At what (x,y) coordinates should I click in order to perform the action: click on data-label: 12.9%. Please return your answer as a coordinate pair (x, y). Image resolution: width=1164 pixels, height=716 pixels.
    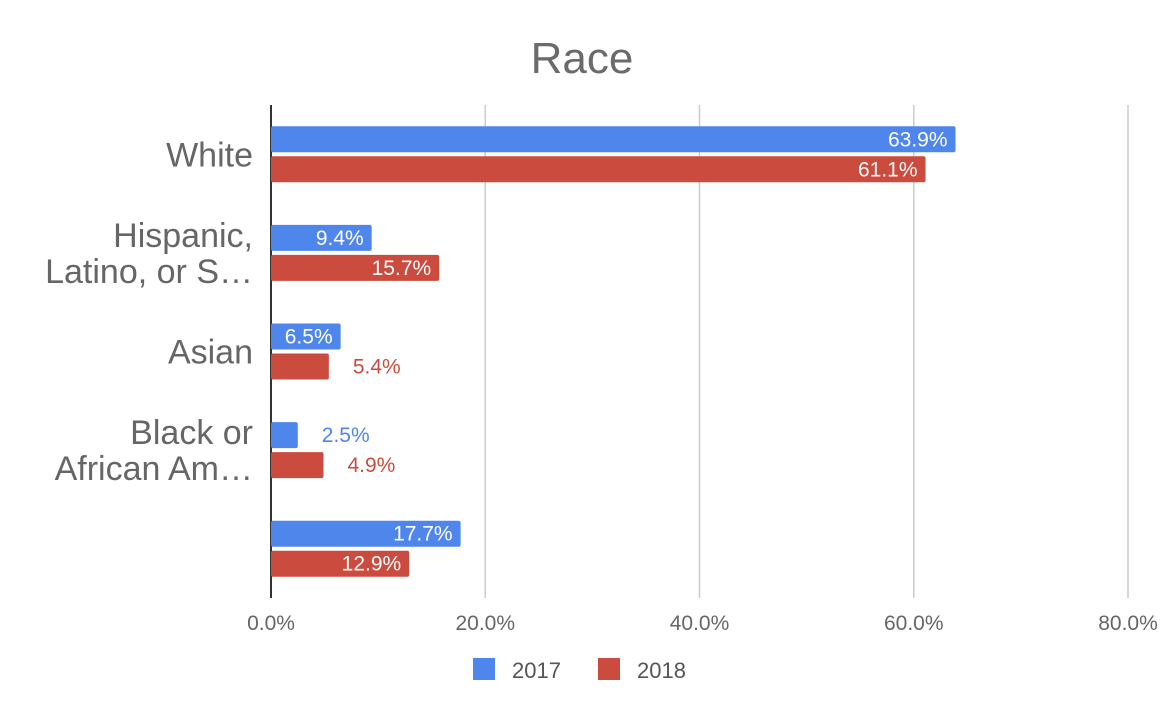
    Looking at the image, I should click on (372, 564).